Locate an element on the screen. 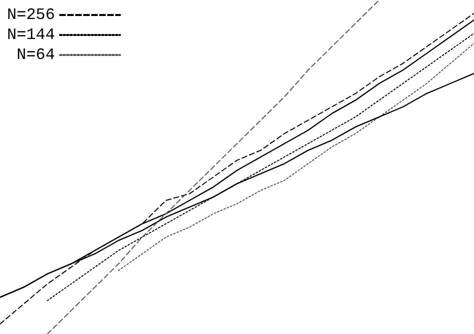 This screenshot has width=474, height=334. legend-label: N=64 is located at coordinates (36, 55).